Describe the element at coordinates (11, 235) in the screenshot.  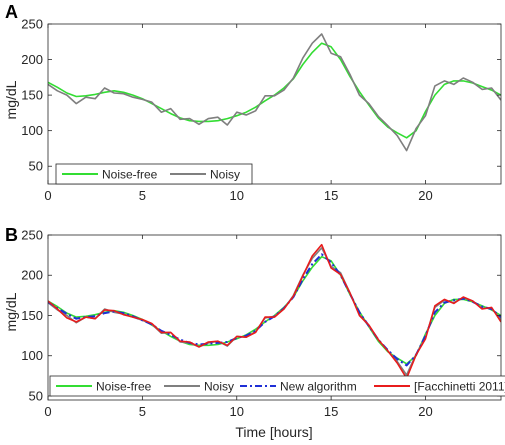
I see `panel-b-letter: B` at that location.